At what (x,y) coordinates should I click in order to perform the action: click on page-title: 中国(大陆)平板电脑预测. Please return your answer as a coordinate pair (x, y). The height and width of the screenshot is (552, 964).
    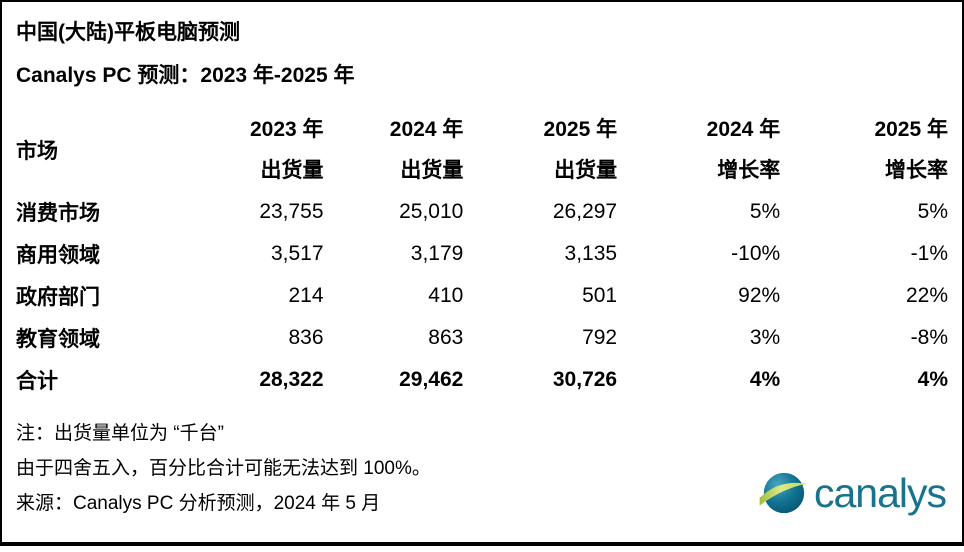
    Looking at the image, I should click on (128, 32).